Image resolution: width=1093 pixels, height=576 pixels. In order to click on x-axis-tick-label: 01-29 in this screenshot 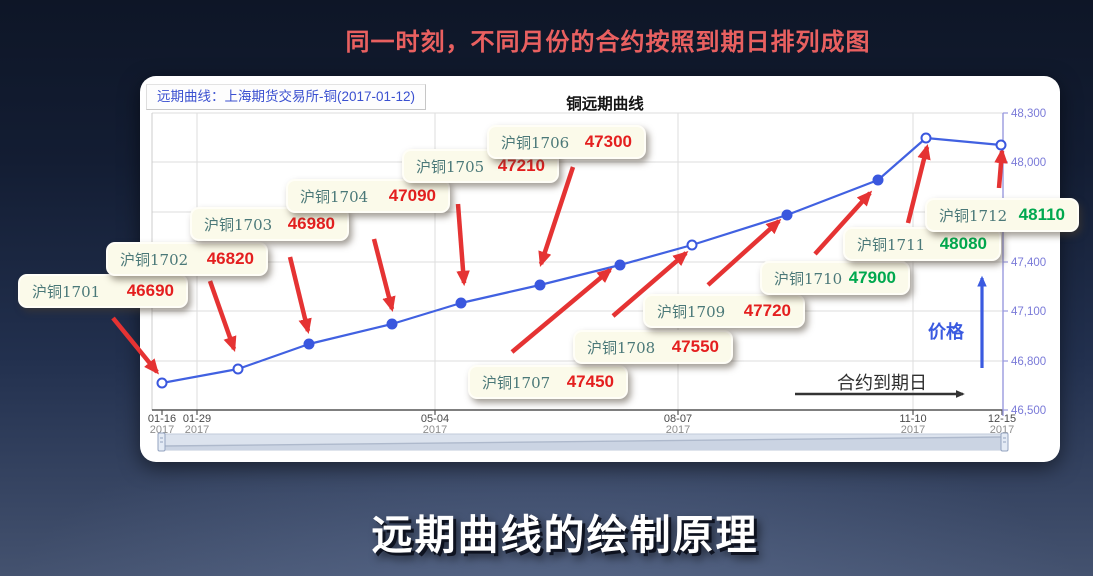, I will do `click(197, 419)`.